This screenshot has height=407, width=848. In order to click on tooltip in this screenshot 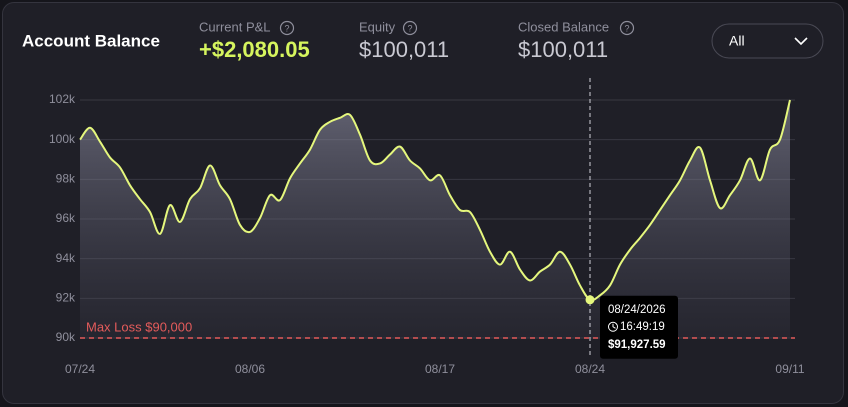, I will do `click(639, 327)`.